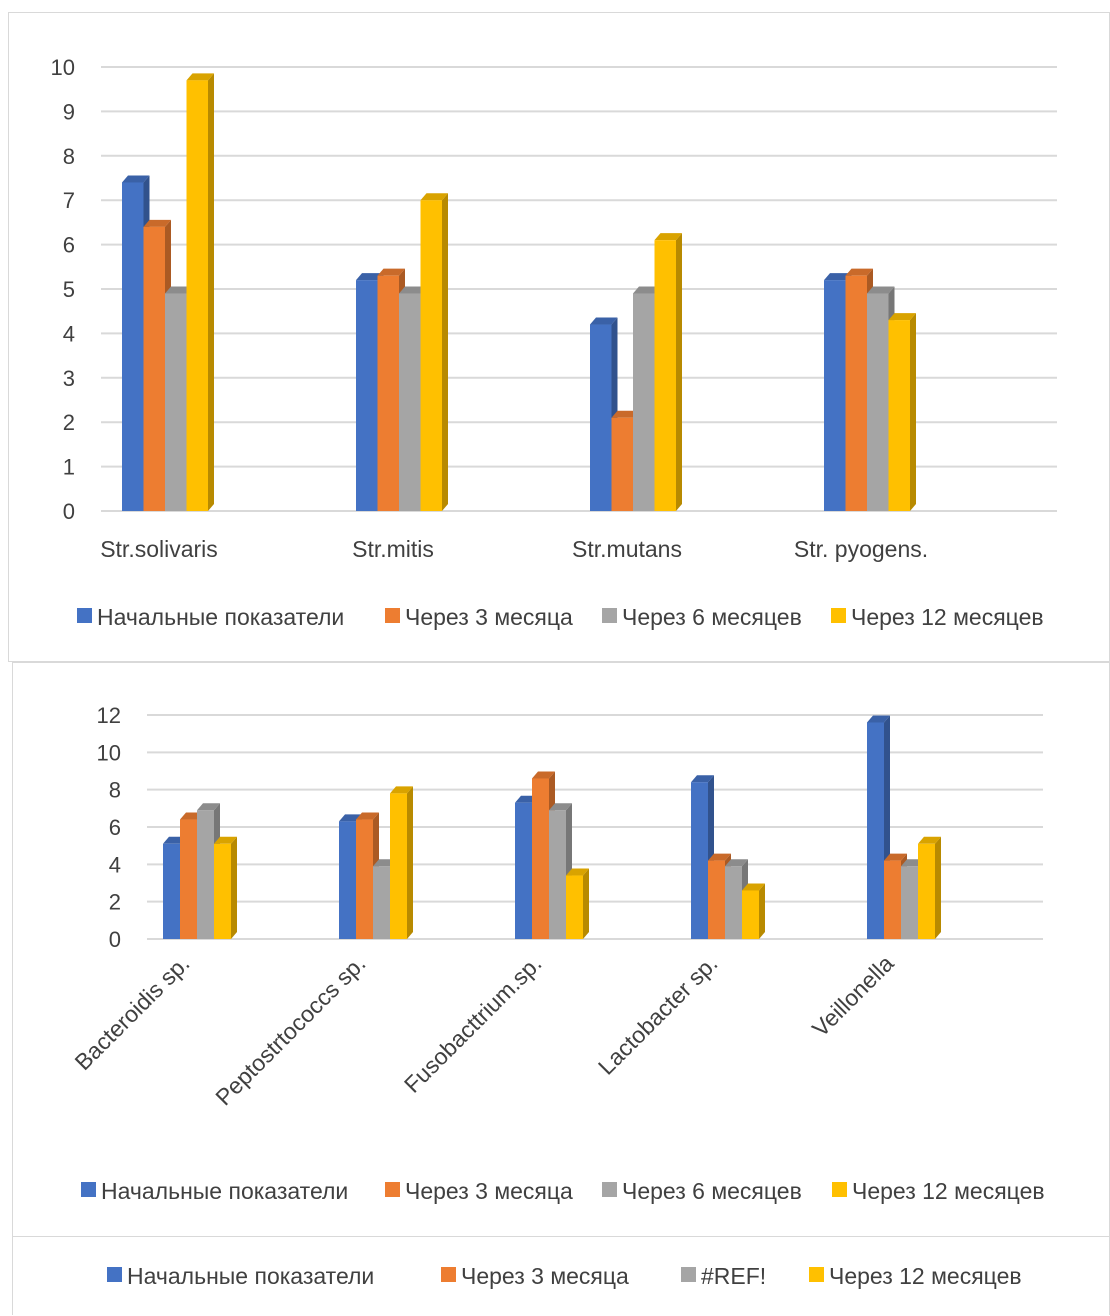 This screenshot has height=1316, width=1110. What do you see at coordinates (159, 549) in the screenshot?
I see `category-label: Str.solivaris` at bounding box center [159, 549].